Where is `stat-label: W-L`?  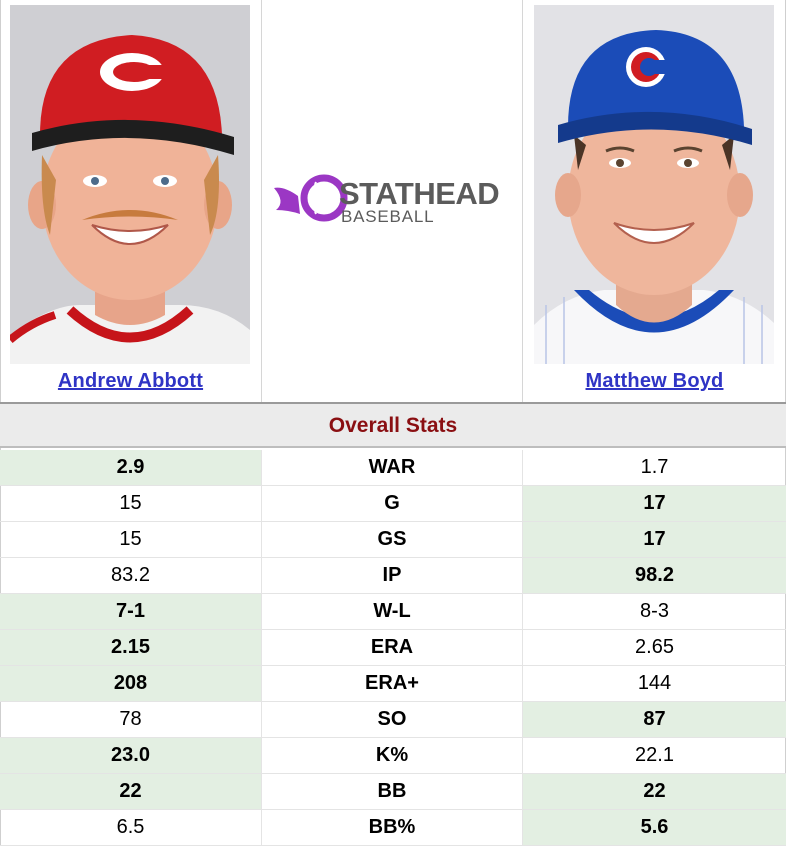 stat-label: W-L is located at coordinates (392, 611).